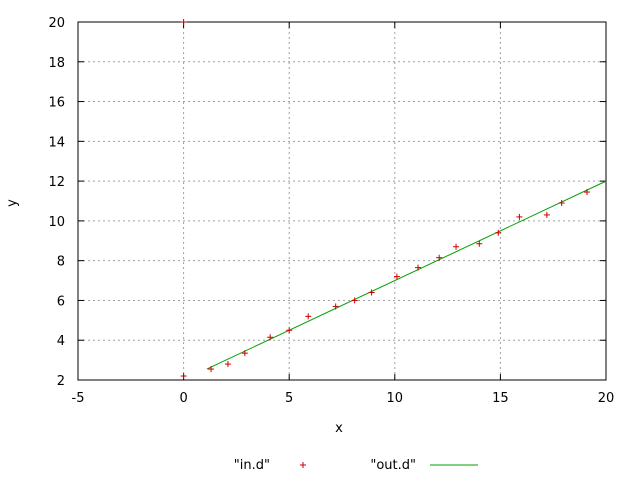 The width and height of the screenshot is (640, 480). What do you see at coordinates (339, 428) in the screenshot?
I see `x-axis-label: x` at bounding box center [339, 428].